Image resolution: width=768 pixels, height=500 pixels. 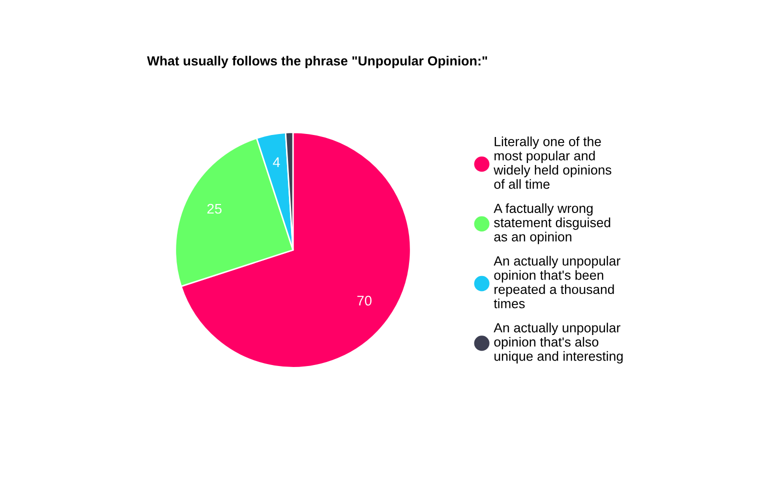 I want to click on legend-label: An actually unpopular opinion that's been repeated a thousand times, so click(x=557, y=282).